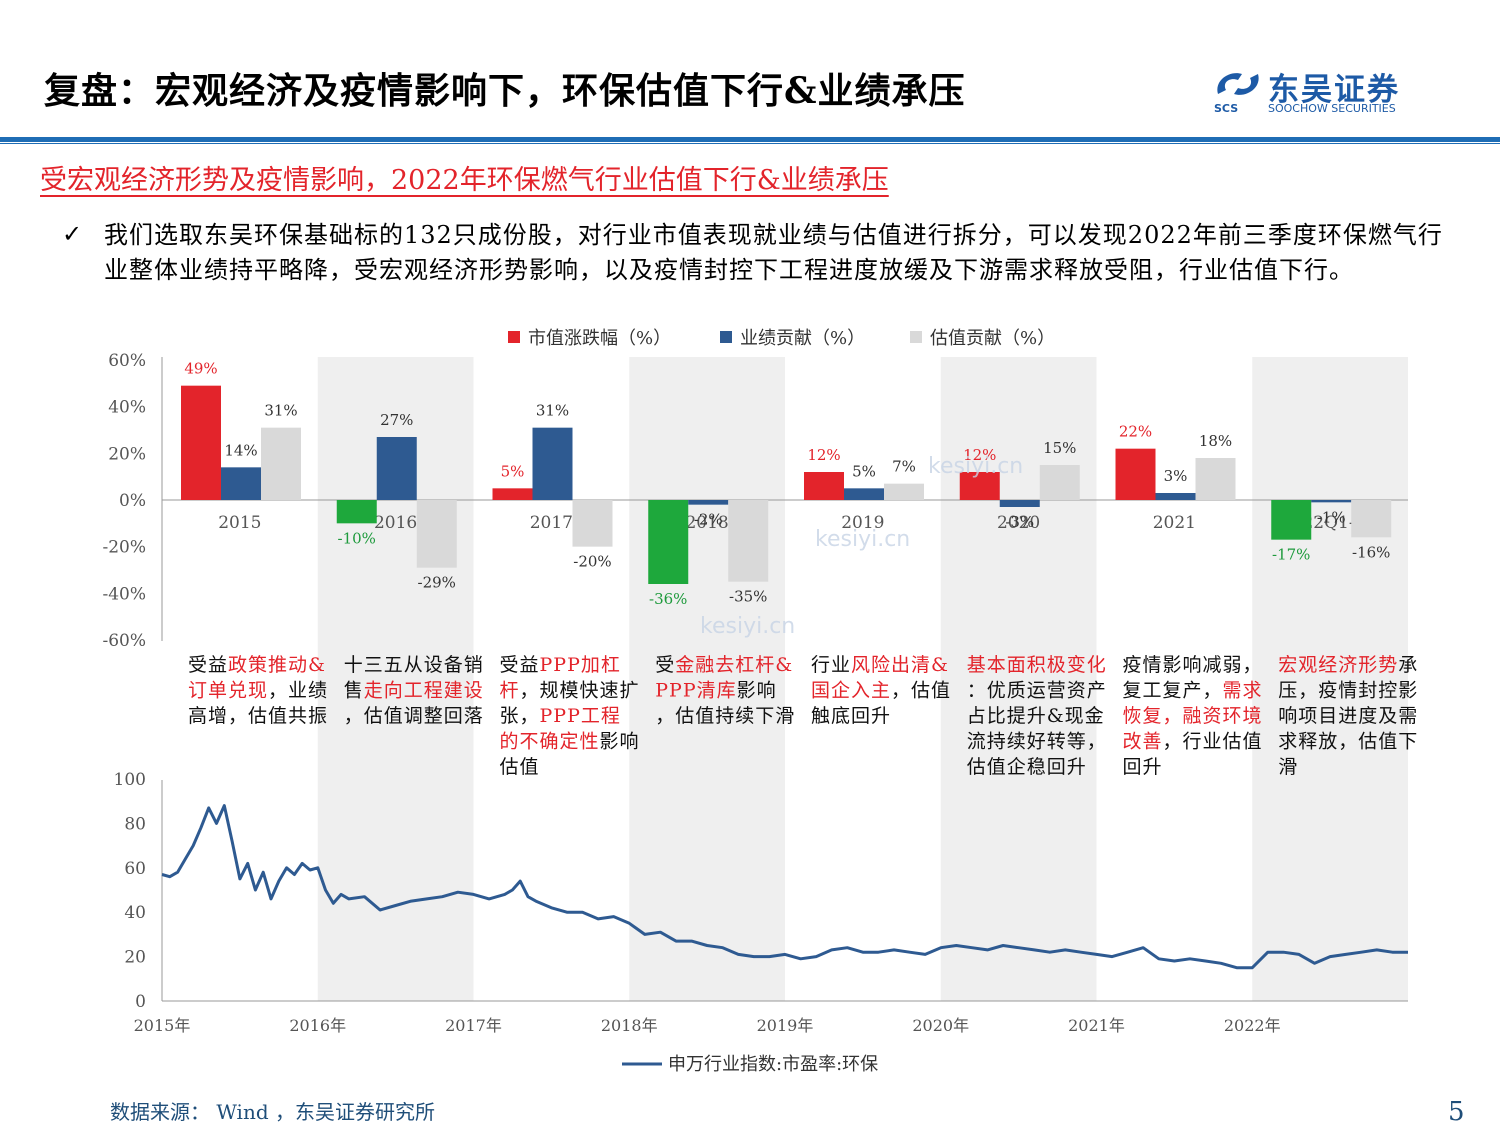 This screenshot has height=1127, width=1500. Describe the element at coordinates (124, 594) in the screenshot. I see `y-tick-label: -40%` at that location.